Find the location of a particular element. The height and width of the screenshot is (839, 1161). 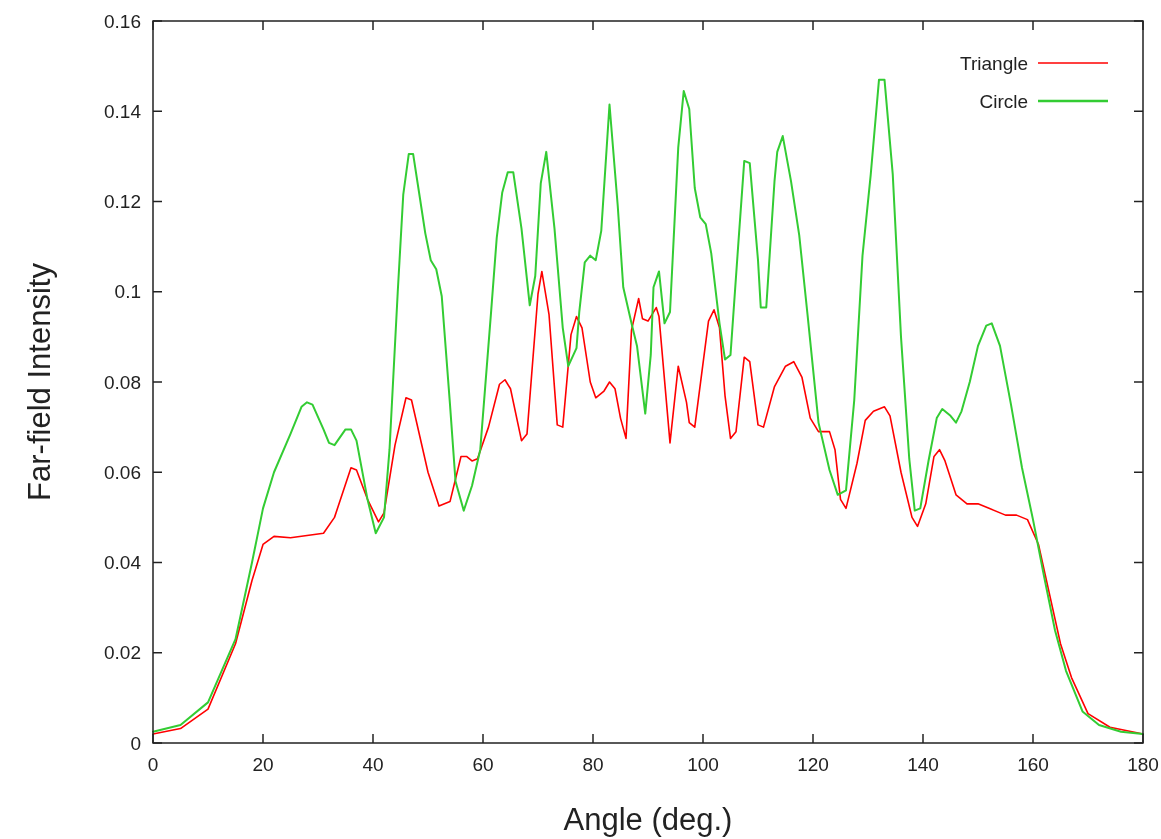

y-tick-label: 0.16 is located at coordinates (122, 21).